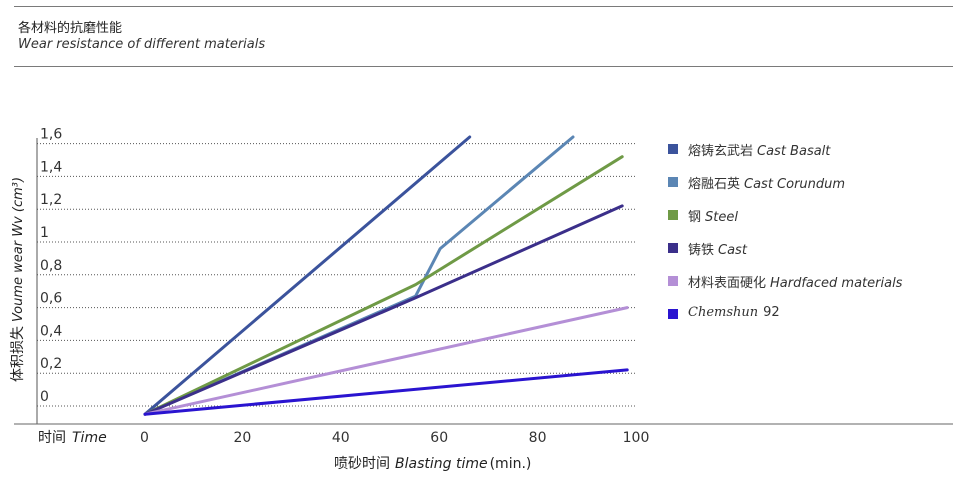 This screenshot has height=487, width=953. What do you see at coordinates (701, 250) in the screenshot?
I see `legend-label-cn: 铸铁` at bounding box center [701, 250].